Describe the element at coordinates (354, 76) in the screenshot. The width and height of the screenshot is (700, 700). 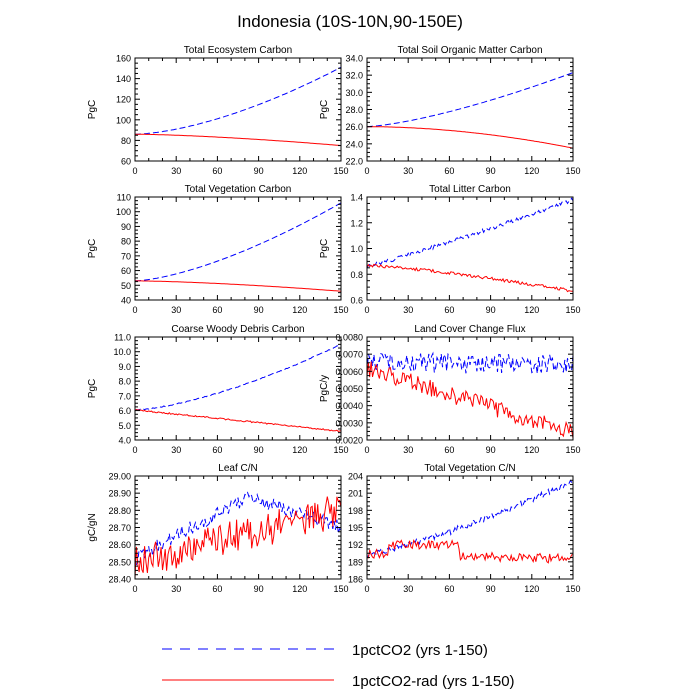
I see `y-tick-label: 32.0` at that location.